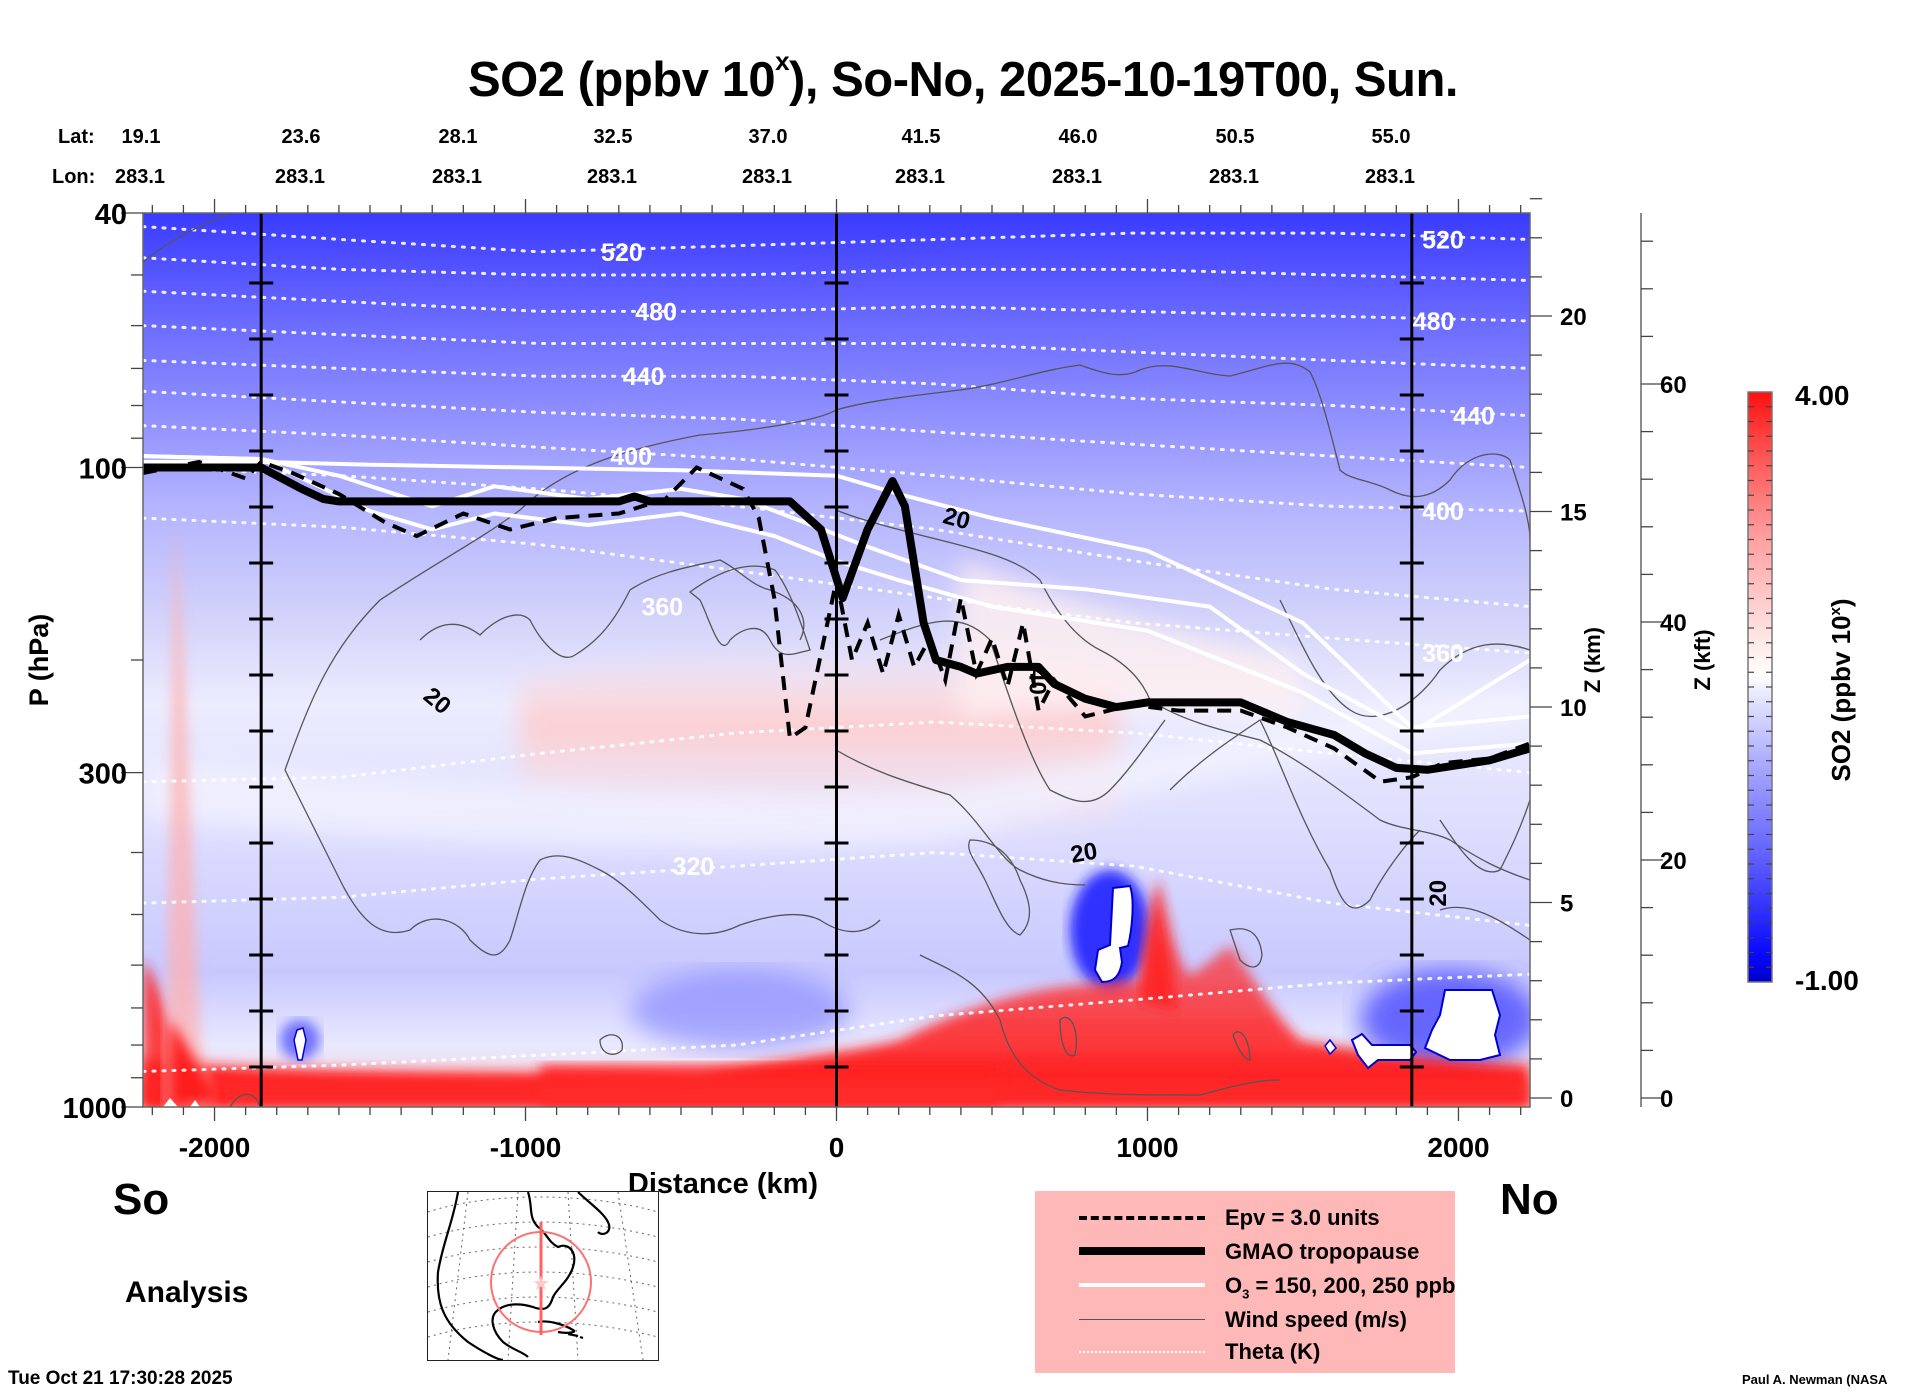  Describe the element at coordinates (656, 312) in the screenshot. I see `theta-label: 480` at that location.